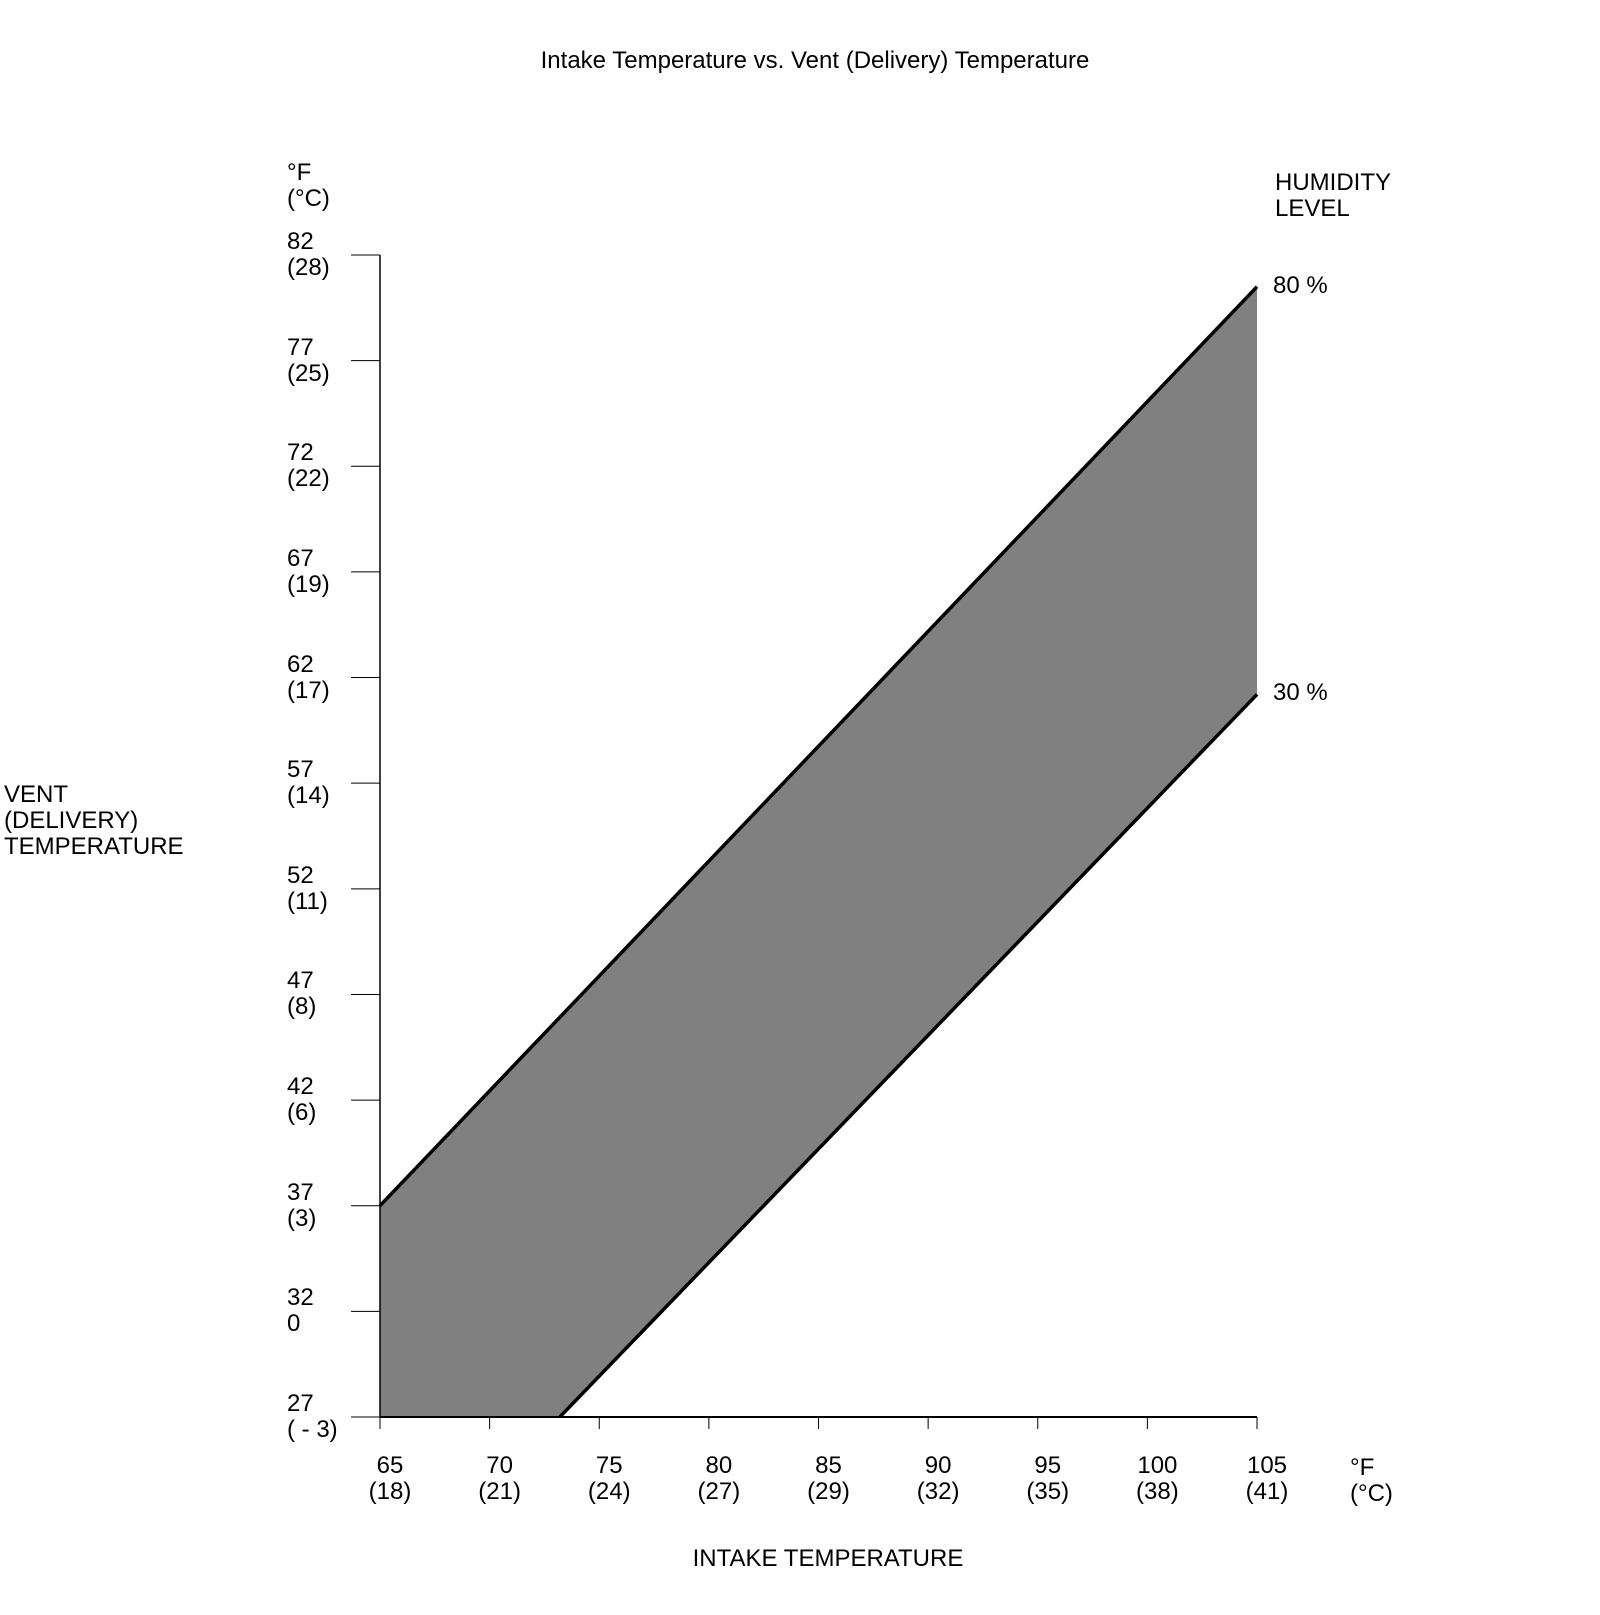  I want to click on y-tick-label: 37 (3), so click(302, 1205).